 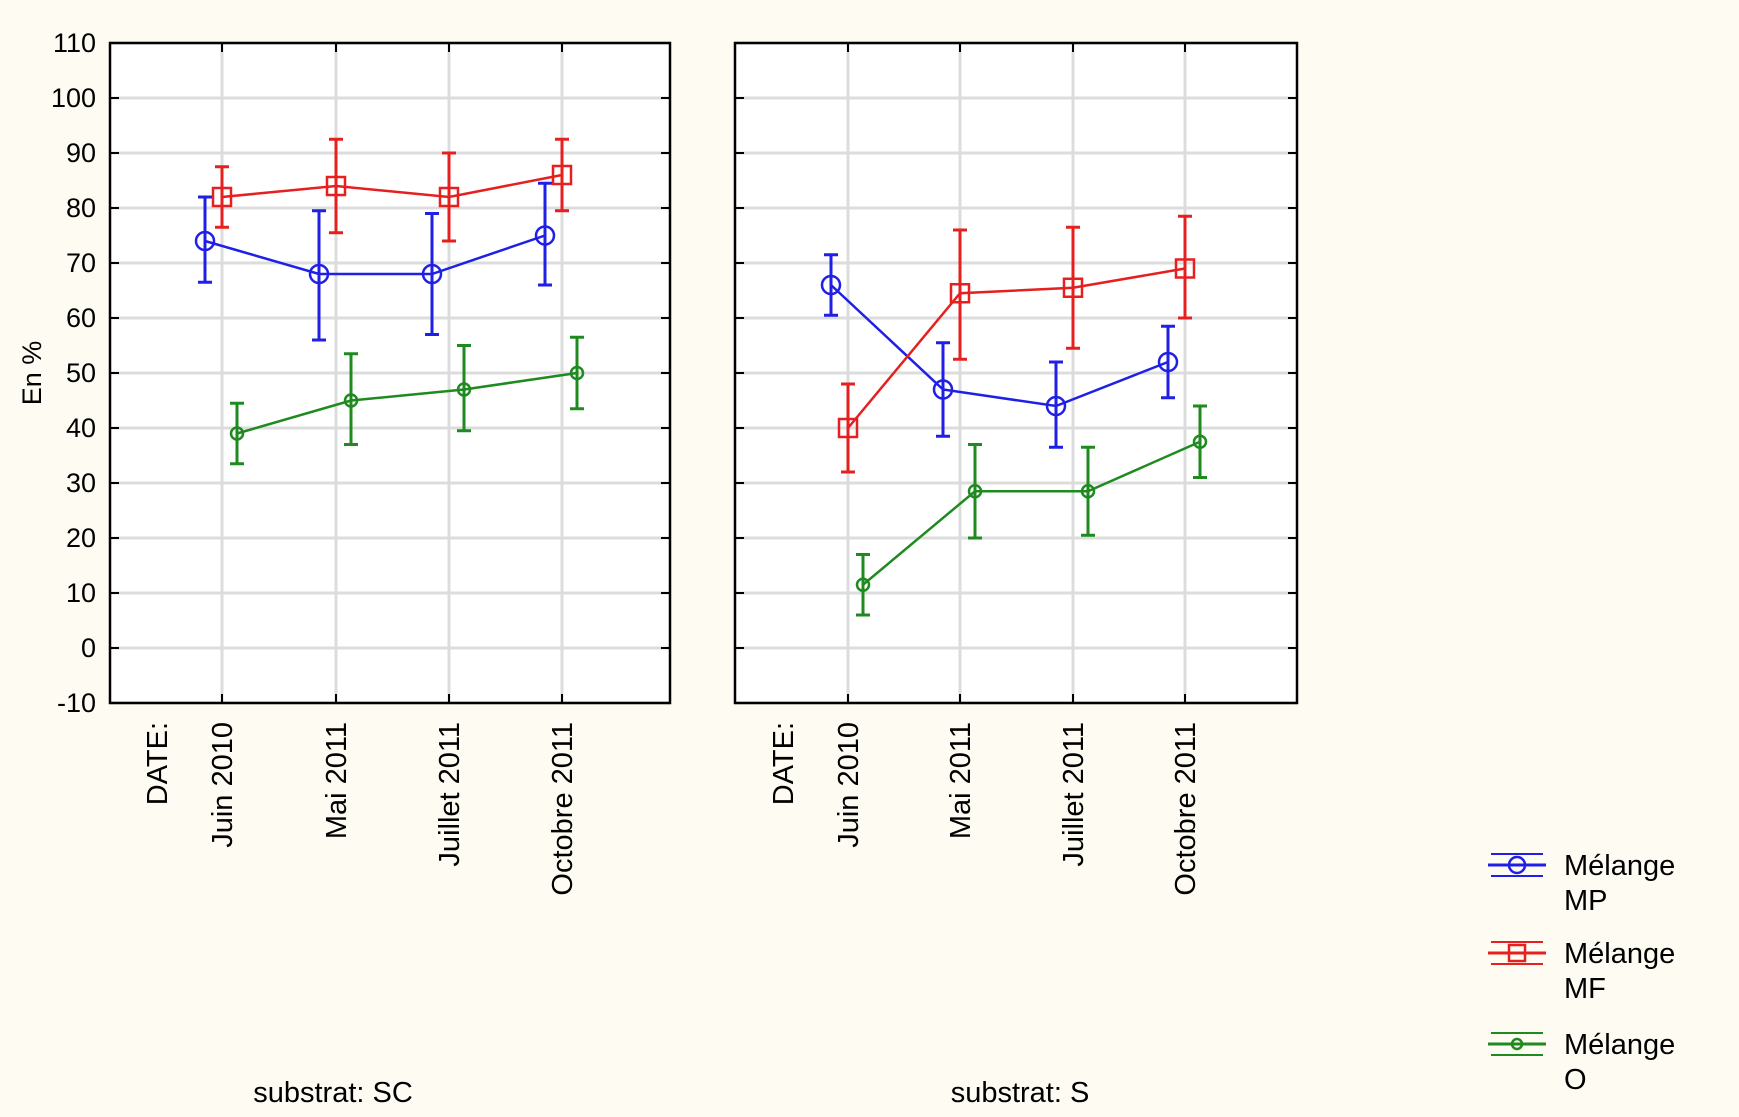 I want to click on panel-1-category-label: Juillet 2011, so click(x=450, y=794).